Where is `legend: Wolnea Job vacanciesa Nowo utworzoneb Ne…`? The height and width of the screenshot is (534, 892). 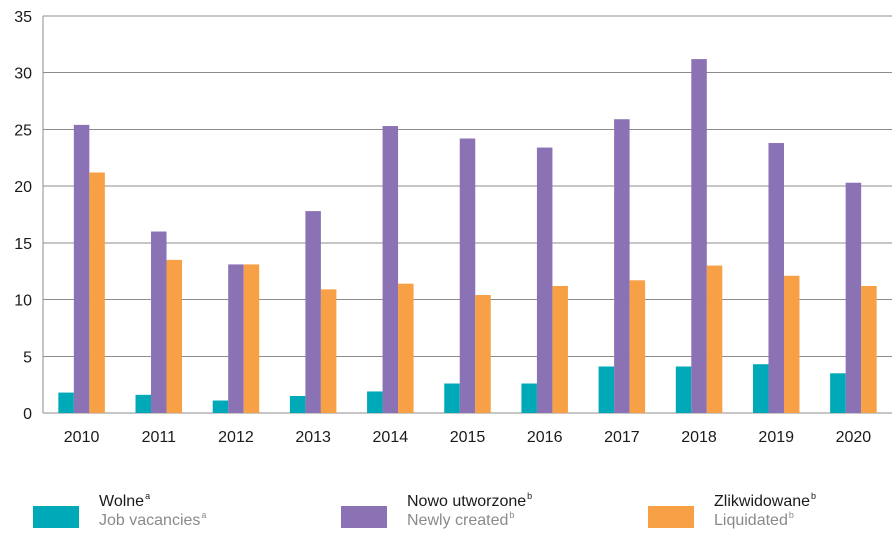
legend: Wolnea Job vacanciesa Nowo utworzoneb Ne… is located at coordinates (446, 513).